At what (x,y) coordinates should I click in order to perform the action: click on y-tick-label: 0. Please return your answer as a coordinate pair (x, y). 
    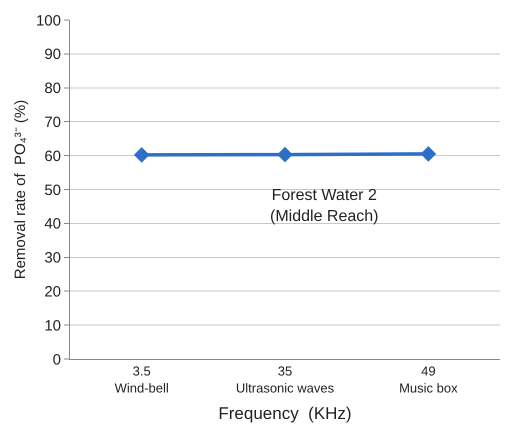
    Looking at the image, I should click on (56, 359).